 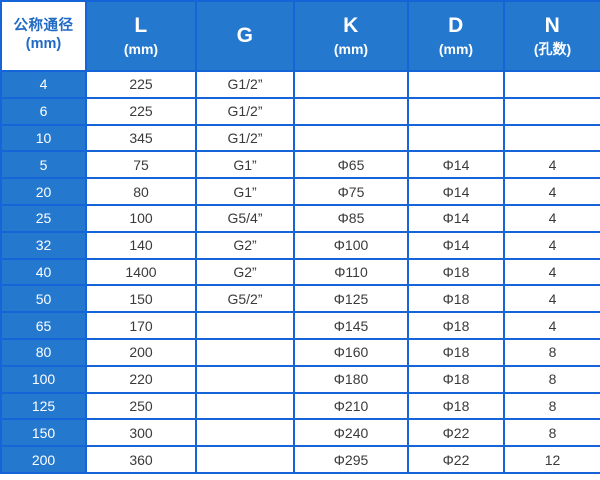 I want to click on cell-hole-diameter-d: Φ22, so click(x=456, y=433).